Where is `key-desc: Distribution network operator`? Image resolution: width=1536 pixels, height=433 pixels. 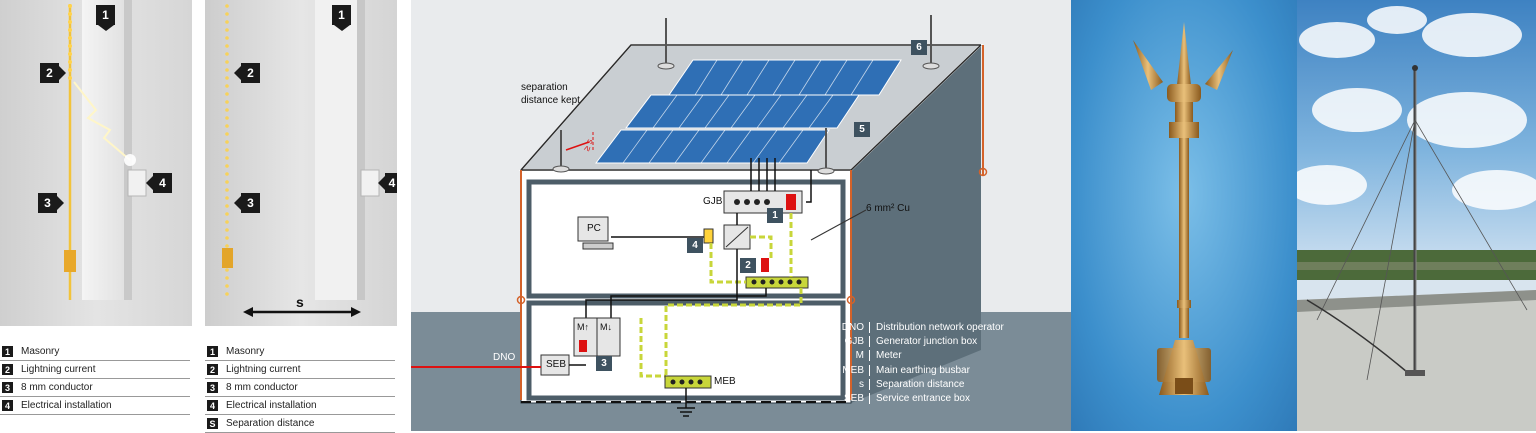 key-desc: Distribution network operator is located at coordinates (940, 327).